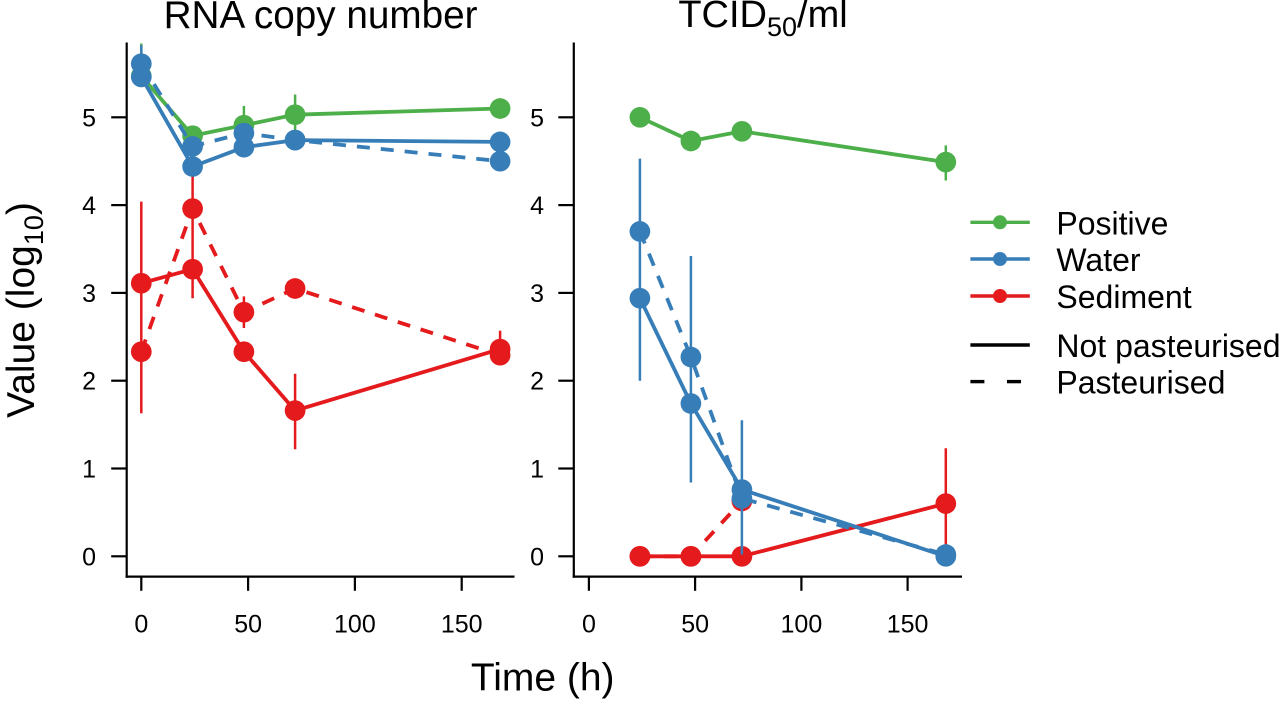 The height and width of the screenshot is (703, 1280). Describe the element at coordinates (1168, 346) in the screenshot. I see `svg-text: Not pasteurised` at that location.